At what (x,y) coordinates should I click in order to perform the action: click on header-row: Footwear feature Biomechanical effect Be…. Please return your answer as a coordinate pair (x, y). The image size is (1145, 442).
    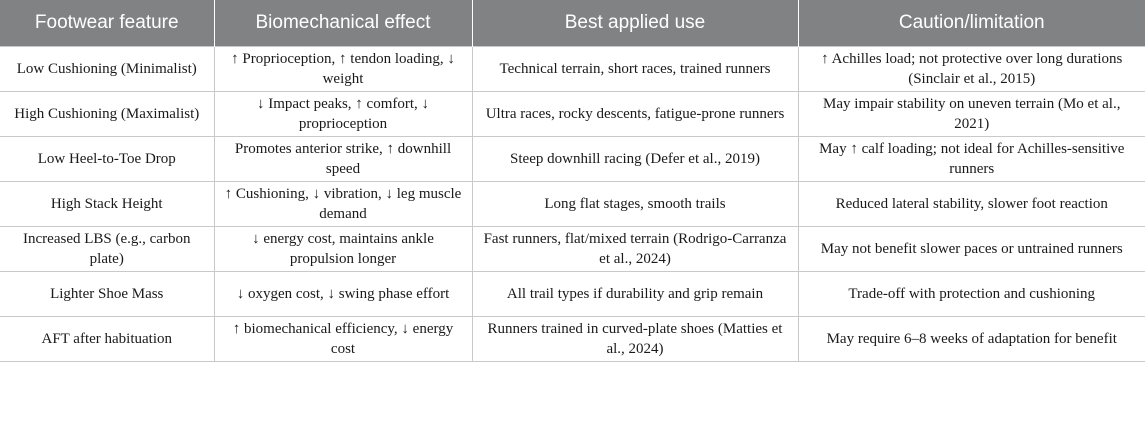
    Looking at the image, I should click on (572, 23).